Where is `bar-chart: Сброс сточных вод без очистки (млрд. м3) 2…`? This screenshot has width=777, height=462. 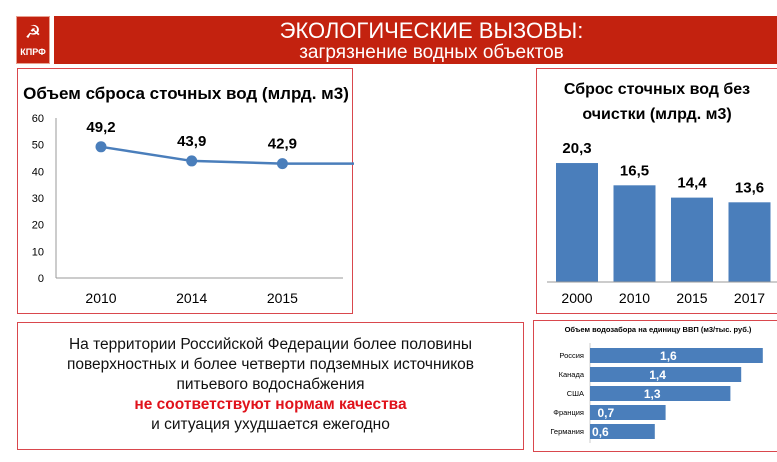
bar-chart: Сброс сточных вод без очистки (млрд. м3) 2… is located at coordinates (662, 193).